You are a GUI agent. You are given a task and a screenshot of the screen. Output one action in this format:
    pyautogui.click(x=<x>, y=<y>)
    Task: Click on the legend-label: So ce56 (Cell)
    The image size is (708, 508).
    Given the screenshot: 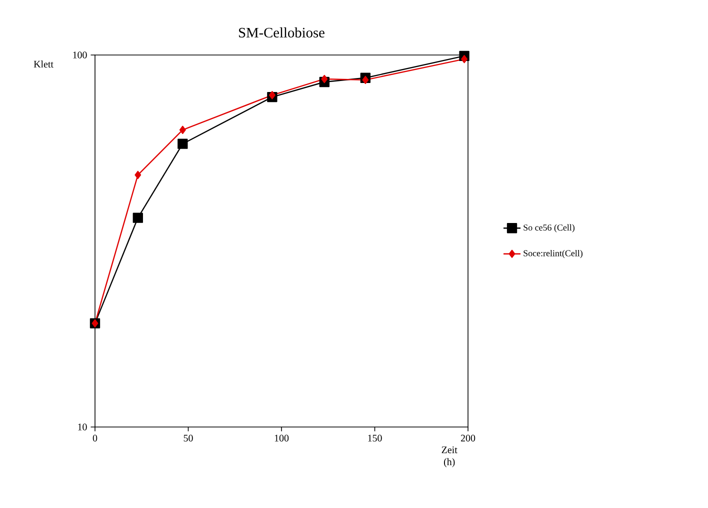 What is the action you would take?
    pyautogui.click(x=549, y=228)
    